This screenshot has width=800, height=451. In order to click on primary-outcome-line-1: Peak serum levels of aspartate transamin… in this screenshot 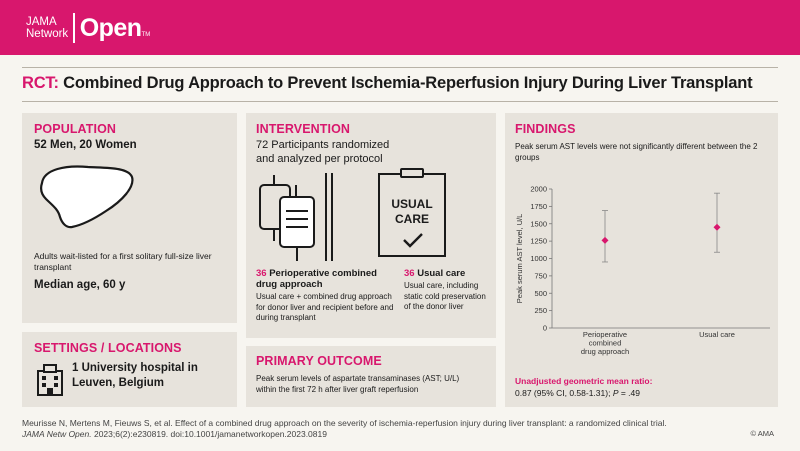, I will do `click(358, 378)`.